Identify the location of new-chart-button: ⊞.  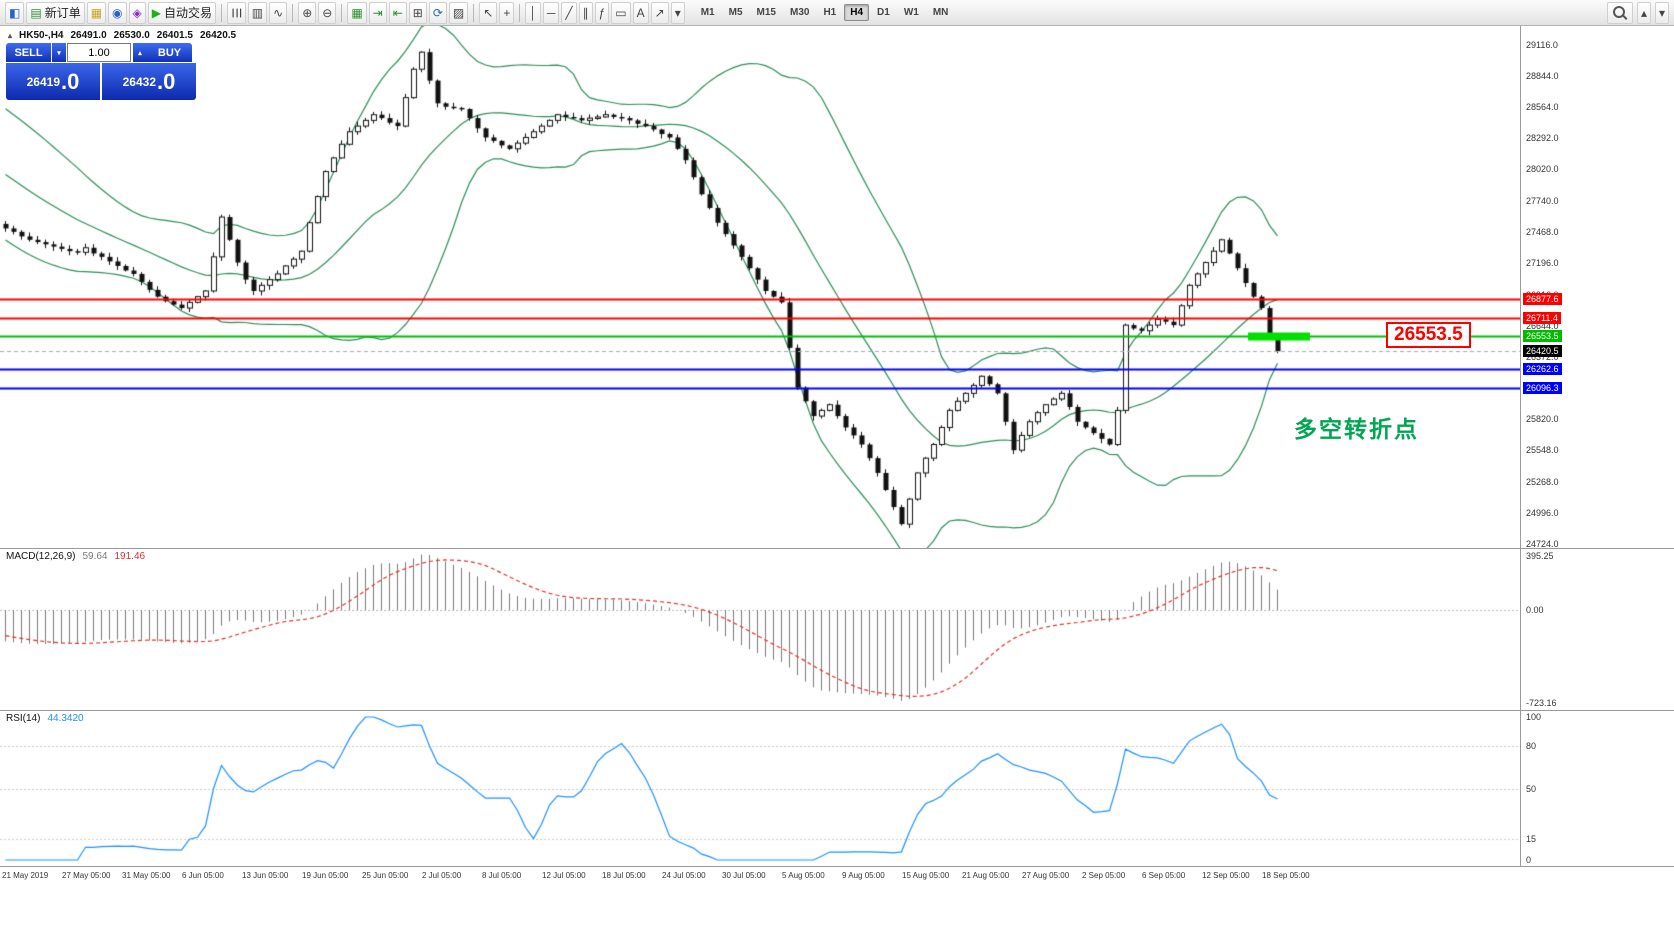
(417, 12).